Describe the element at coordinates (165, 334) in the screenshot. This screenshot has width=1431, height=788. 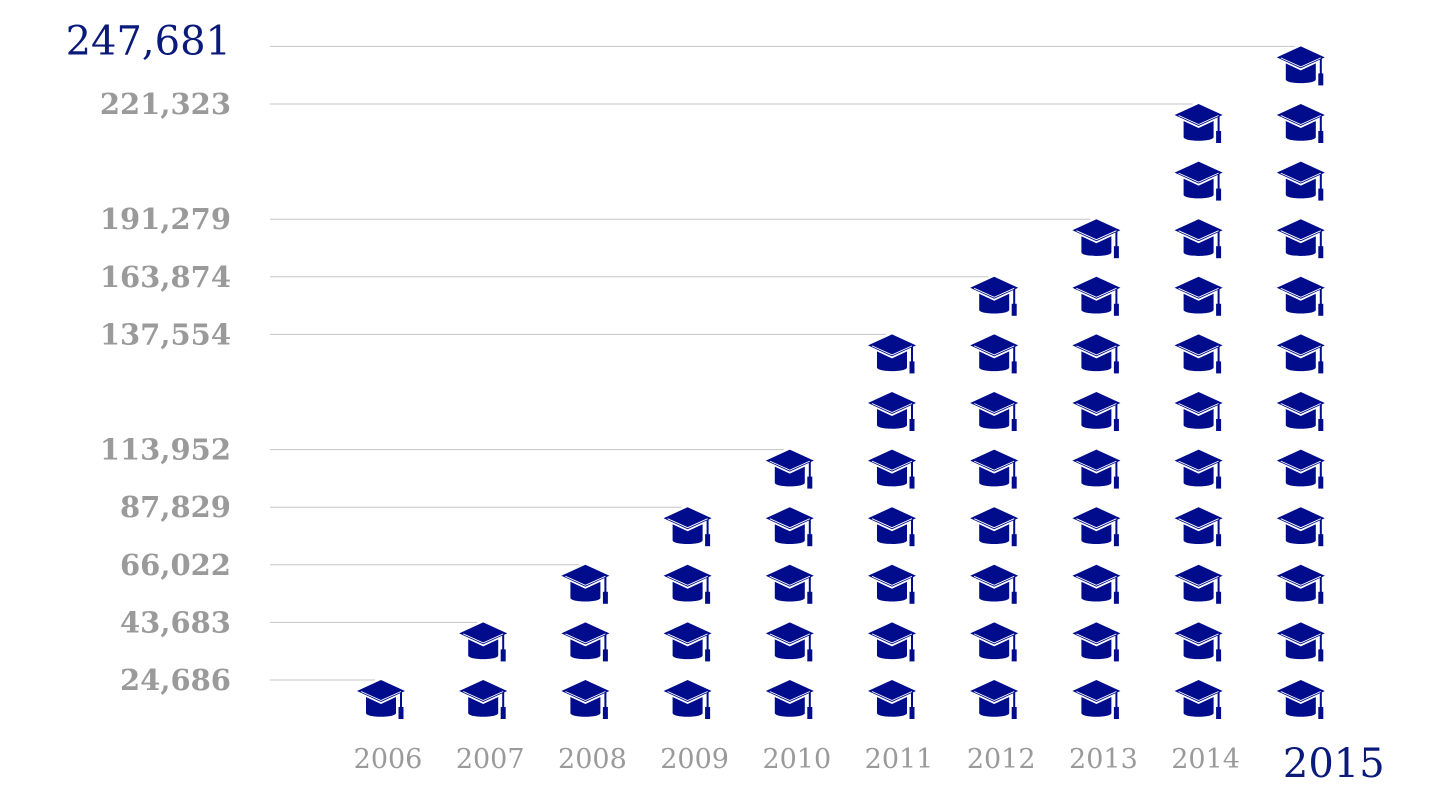
I see `value-label-137-554: 137,554` at that location.